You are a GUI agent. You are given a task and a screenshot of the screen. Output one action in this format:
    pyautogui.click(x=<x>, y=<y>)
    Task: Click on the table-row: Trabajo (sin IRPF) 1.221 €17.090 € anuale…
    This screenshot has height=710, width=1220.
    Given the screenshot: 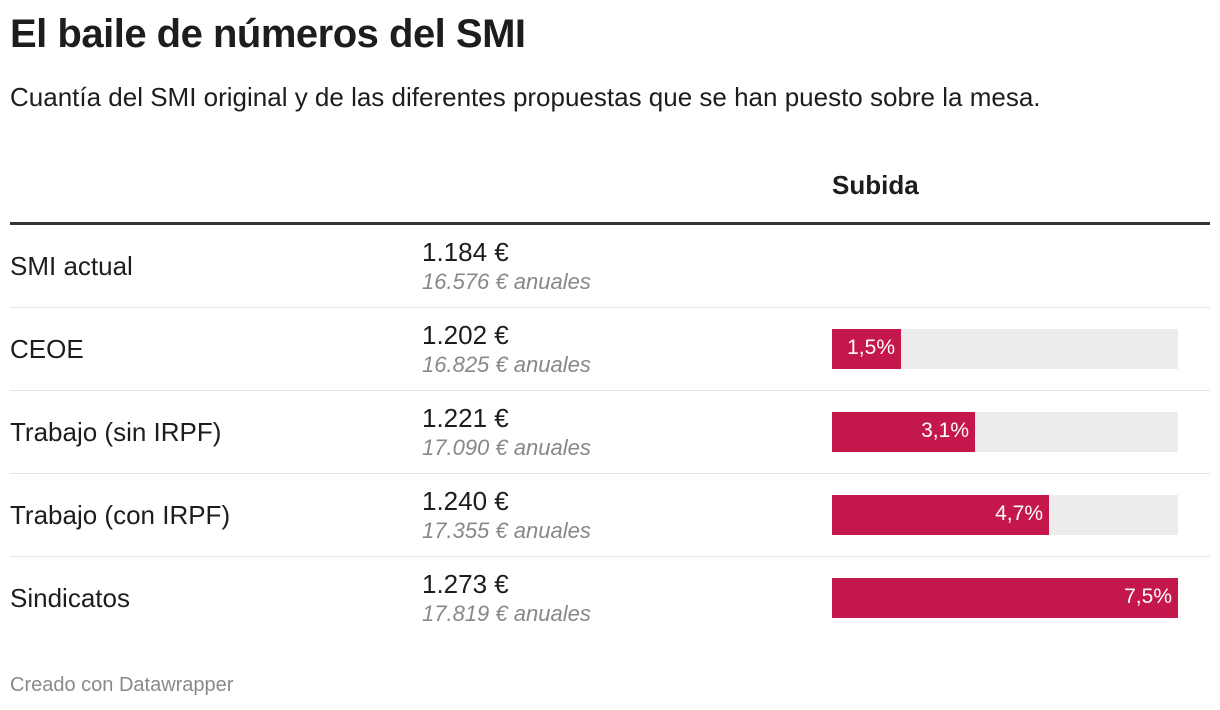 What is the action you would take?
    pyautogui.click(x=610, y=432)
    